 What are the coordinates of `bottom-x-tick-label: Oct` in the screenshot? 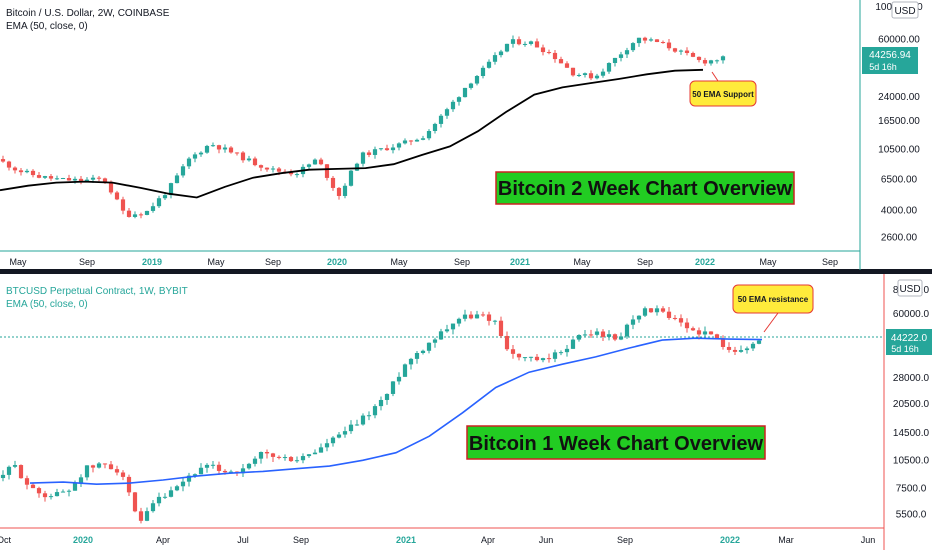 It's located at (5, 540).